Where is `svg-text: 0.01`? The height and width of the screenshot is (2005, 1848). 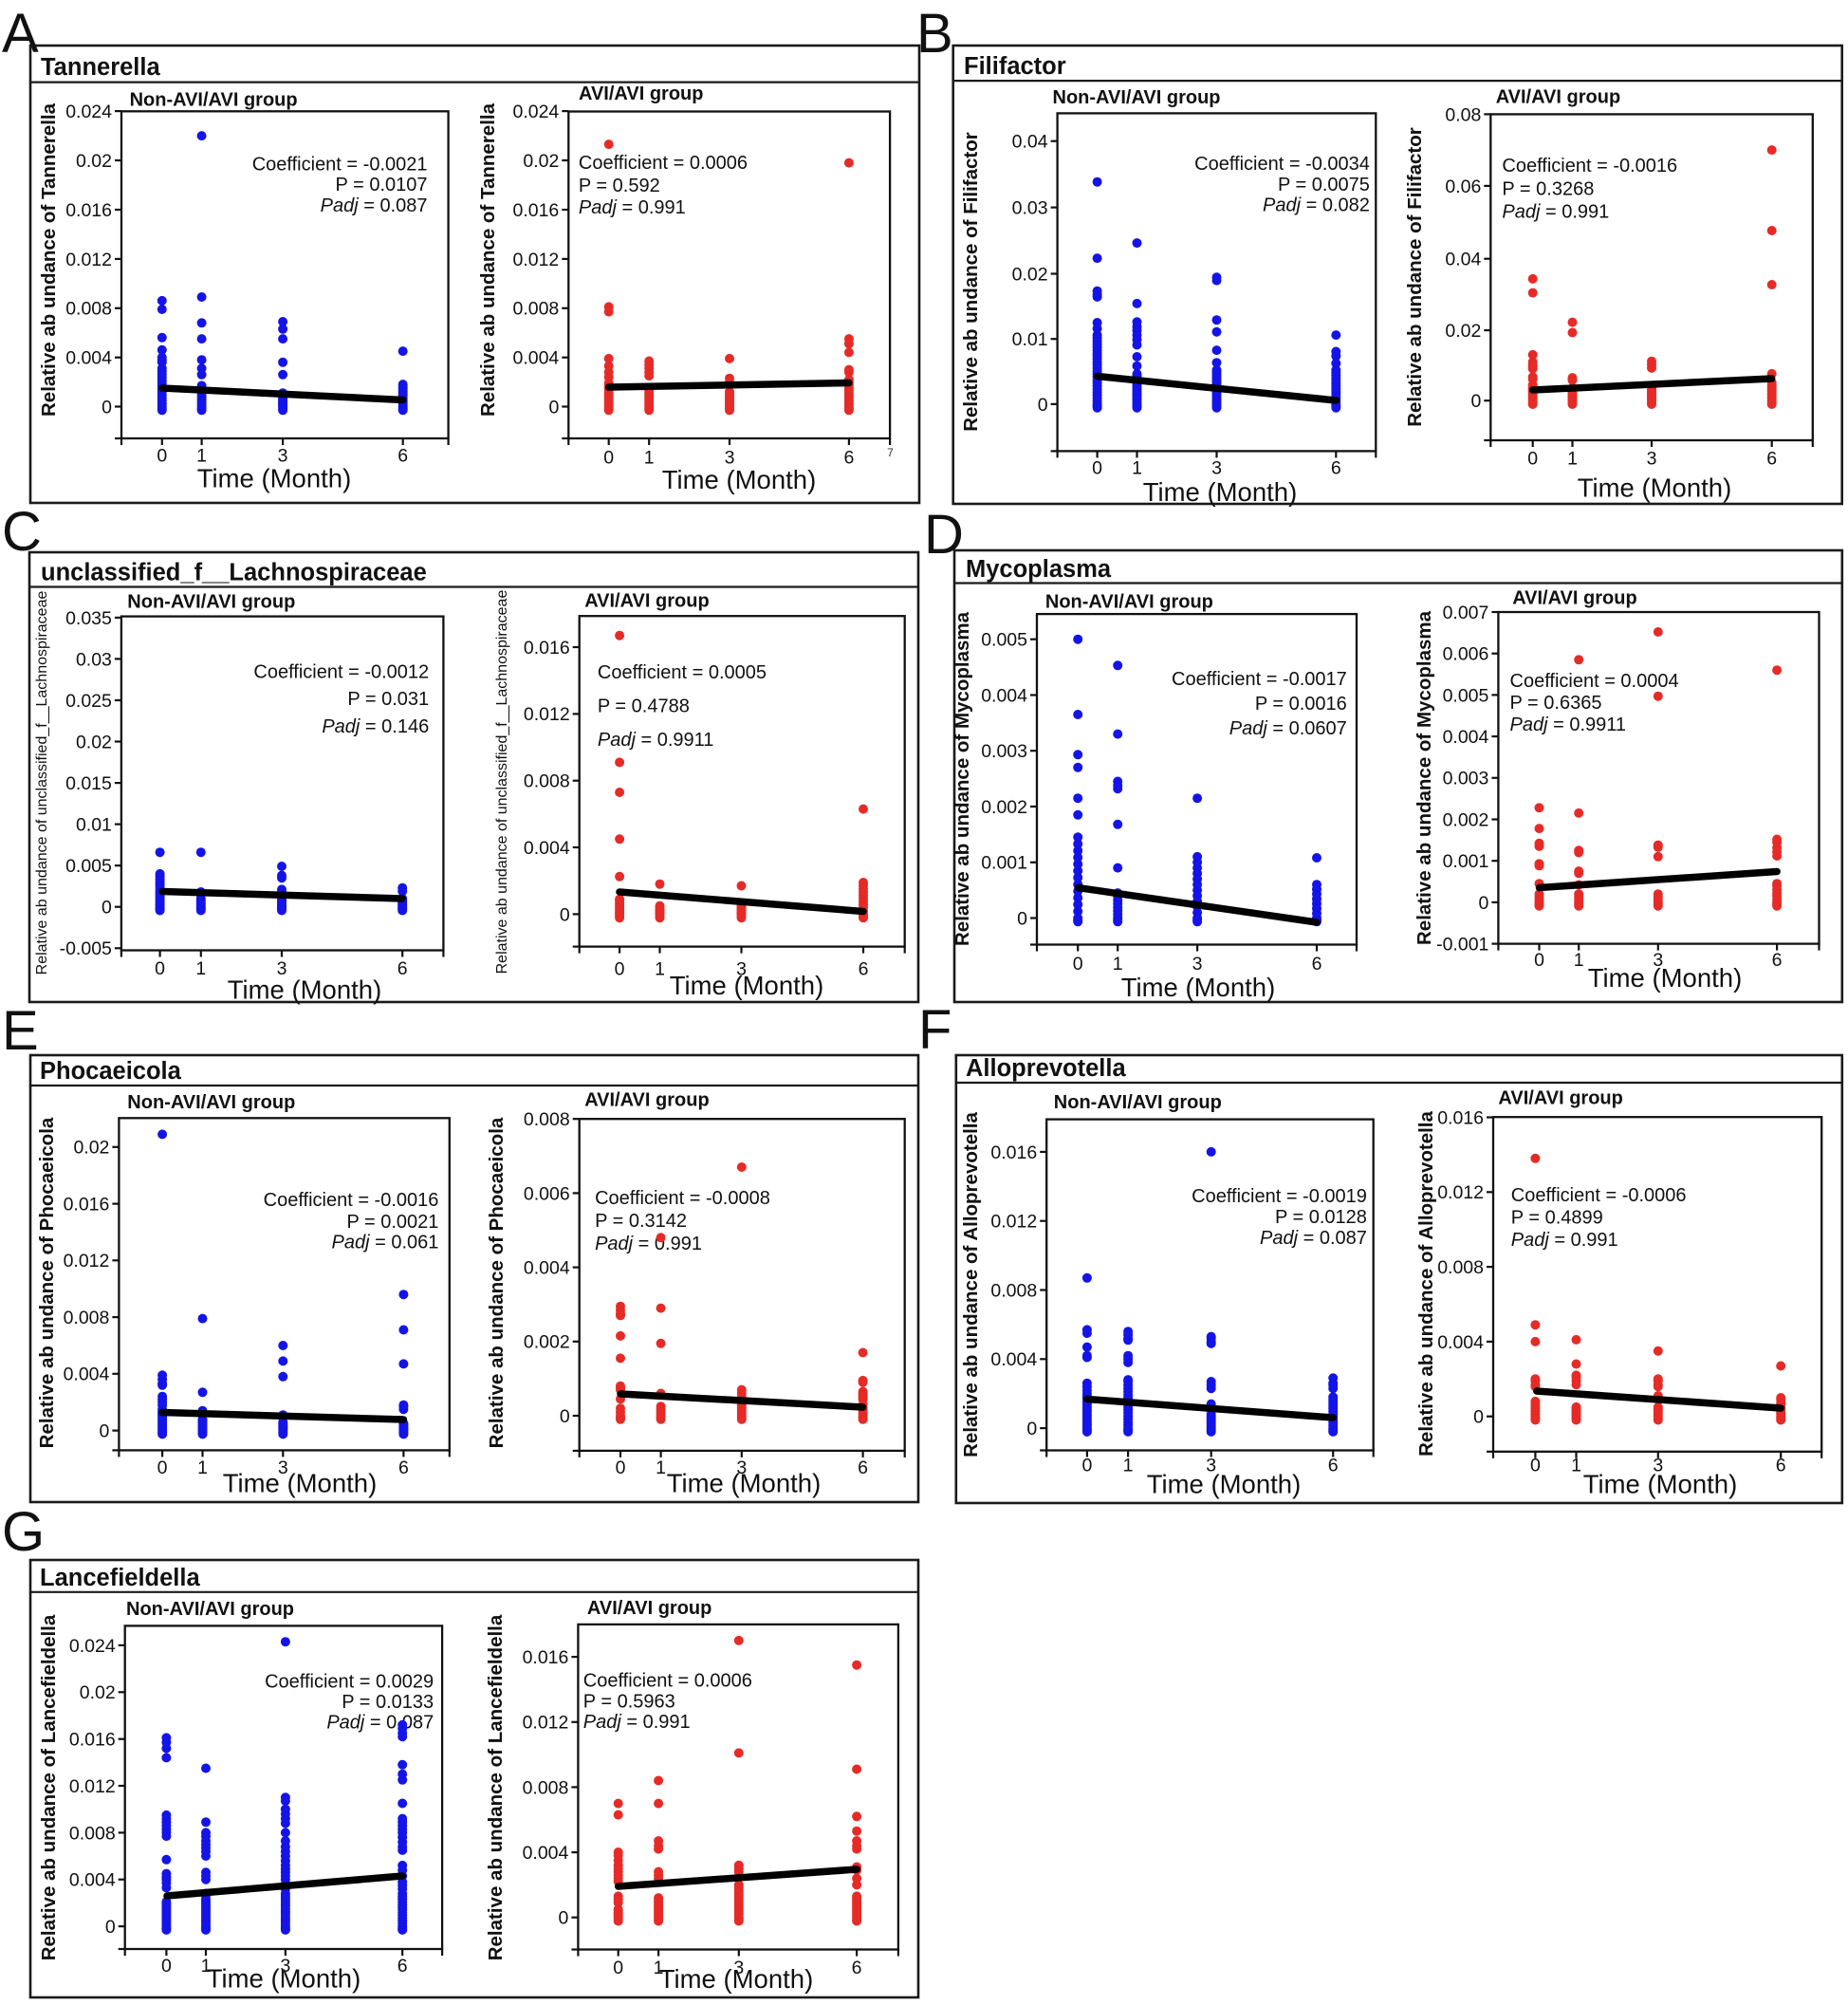
svg-text: 0.01 is located at coordinates (1030, 339).